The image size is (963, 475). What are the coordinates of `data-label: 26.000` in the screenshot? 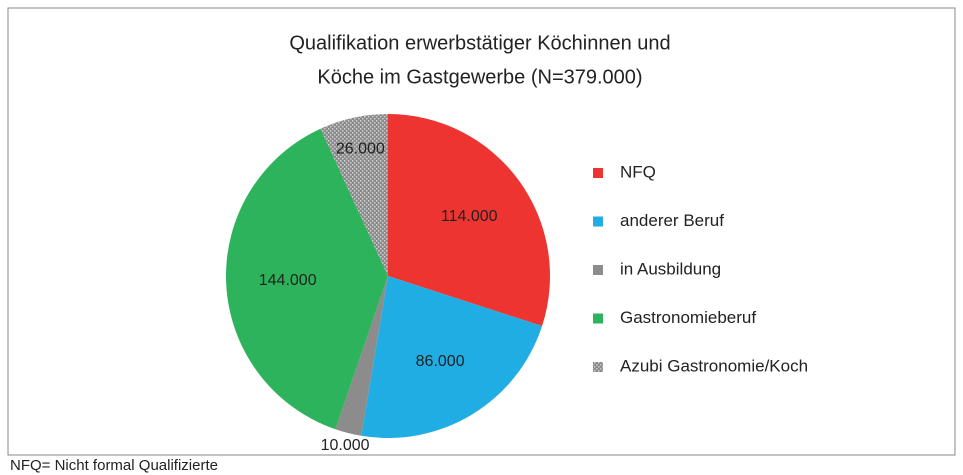 It's located at (360, 149).